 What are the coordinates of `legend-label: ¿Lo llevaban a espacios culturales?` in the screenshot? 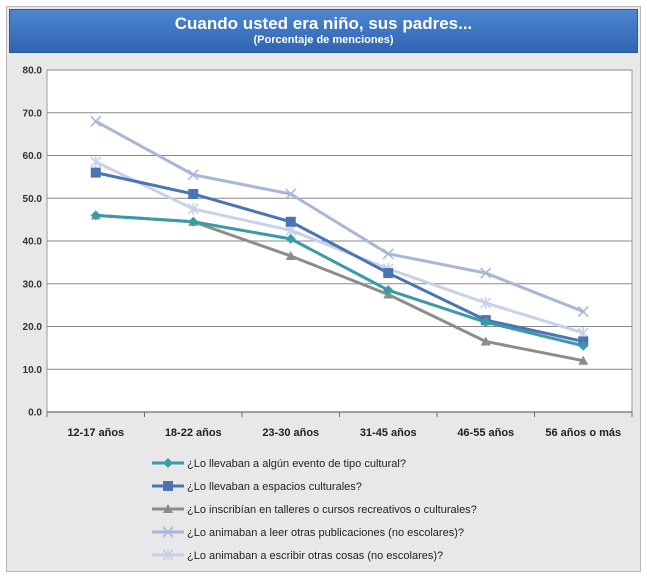 It's located at (274, 487).